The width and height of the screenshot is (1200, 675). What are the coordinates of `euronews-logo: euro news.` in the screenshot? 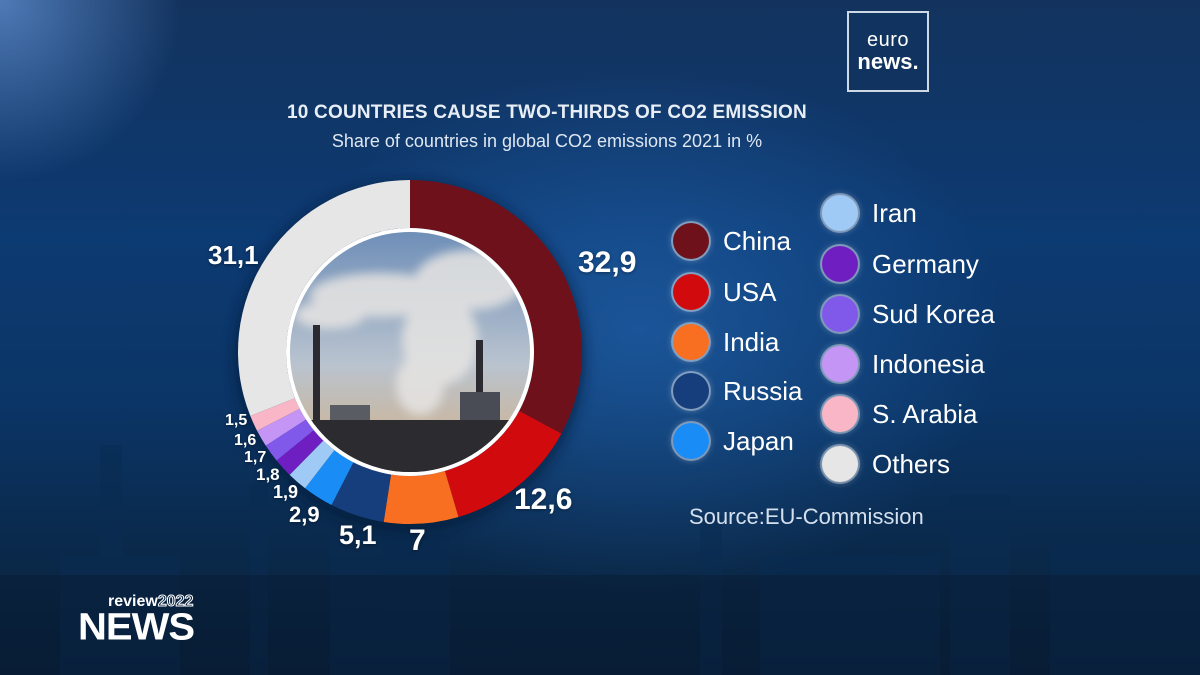 It's located at (888, 51).